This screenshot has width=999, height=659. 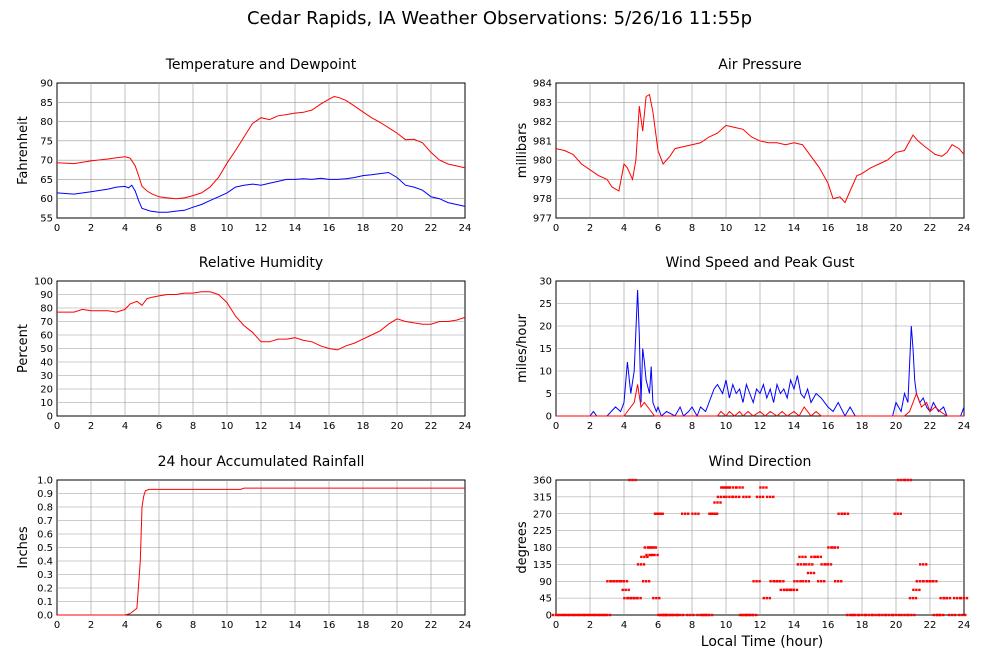 I want to click on y-tick-label: 0.9, so click(x=45, y=494).